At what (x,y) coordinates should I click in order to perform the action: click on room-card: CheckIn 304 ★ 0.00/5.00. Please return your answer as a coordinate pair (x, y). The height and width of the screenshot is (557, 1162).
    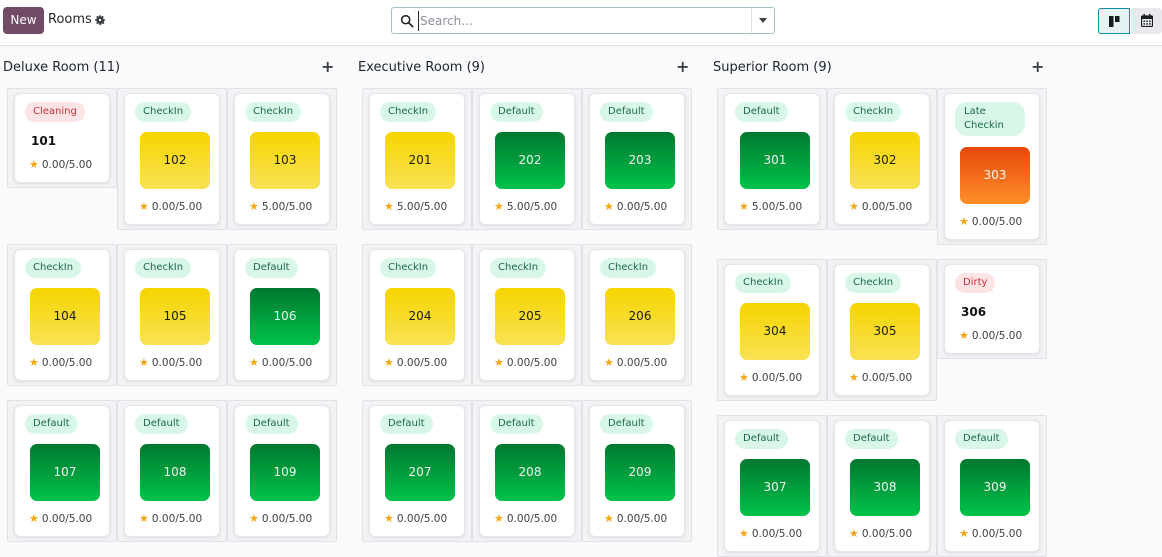
    Looking at the image, I should click on (772, 330).